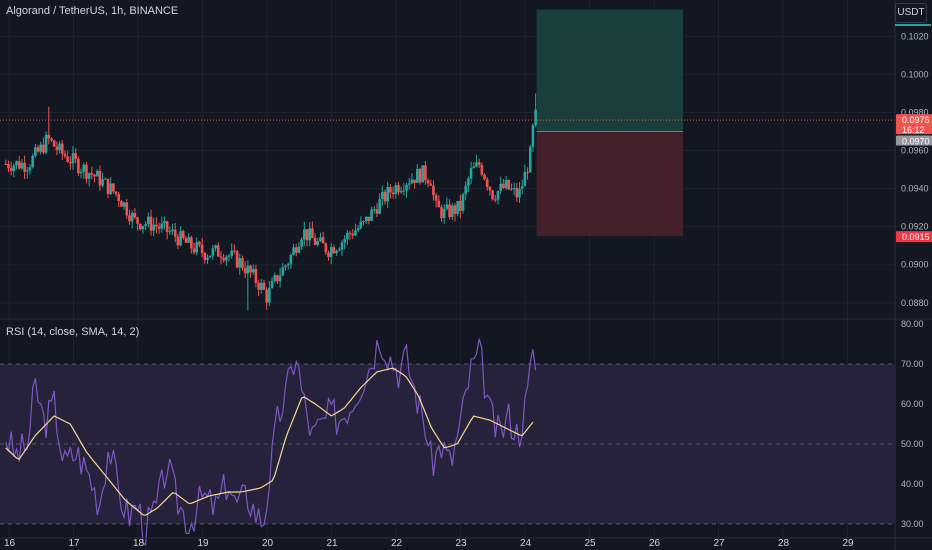 Image resolution: width=932 pixels, height=550 pixels. I want to click on unit-underline, so click(913, 25).